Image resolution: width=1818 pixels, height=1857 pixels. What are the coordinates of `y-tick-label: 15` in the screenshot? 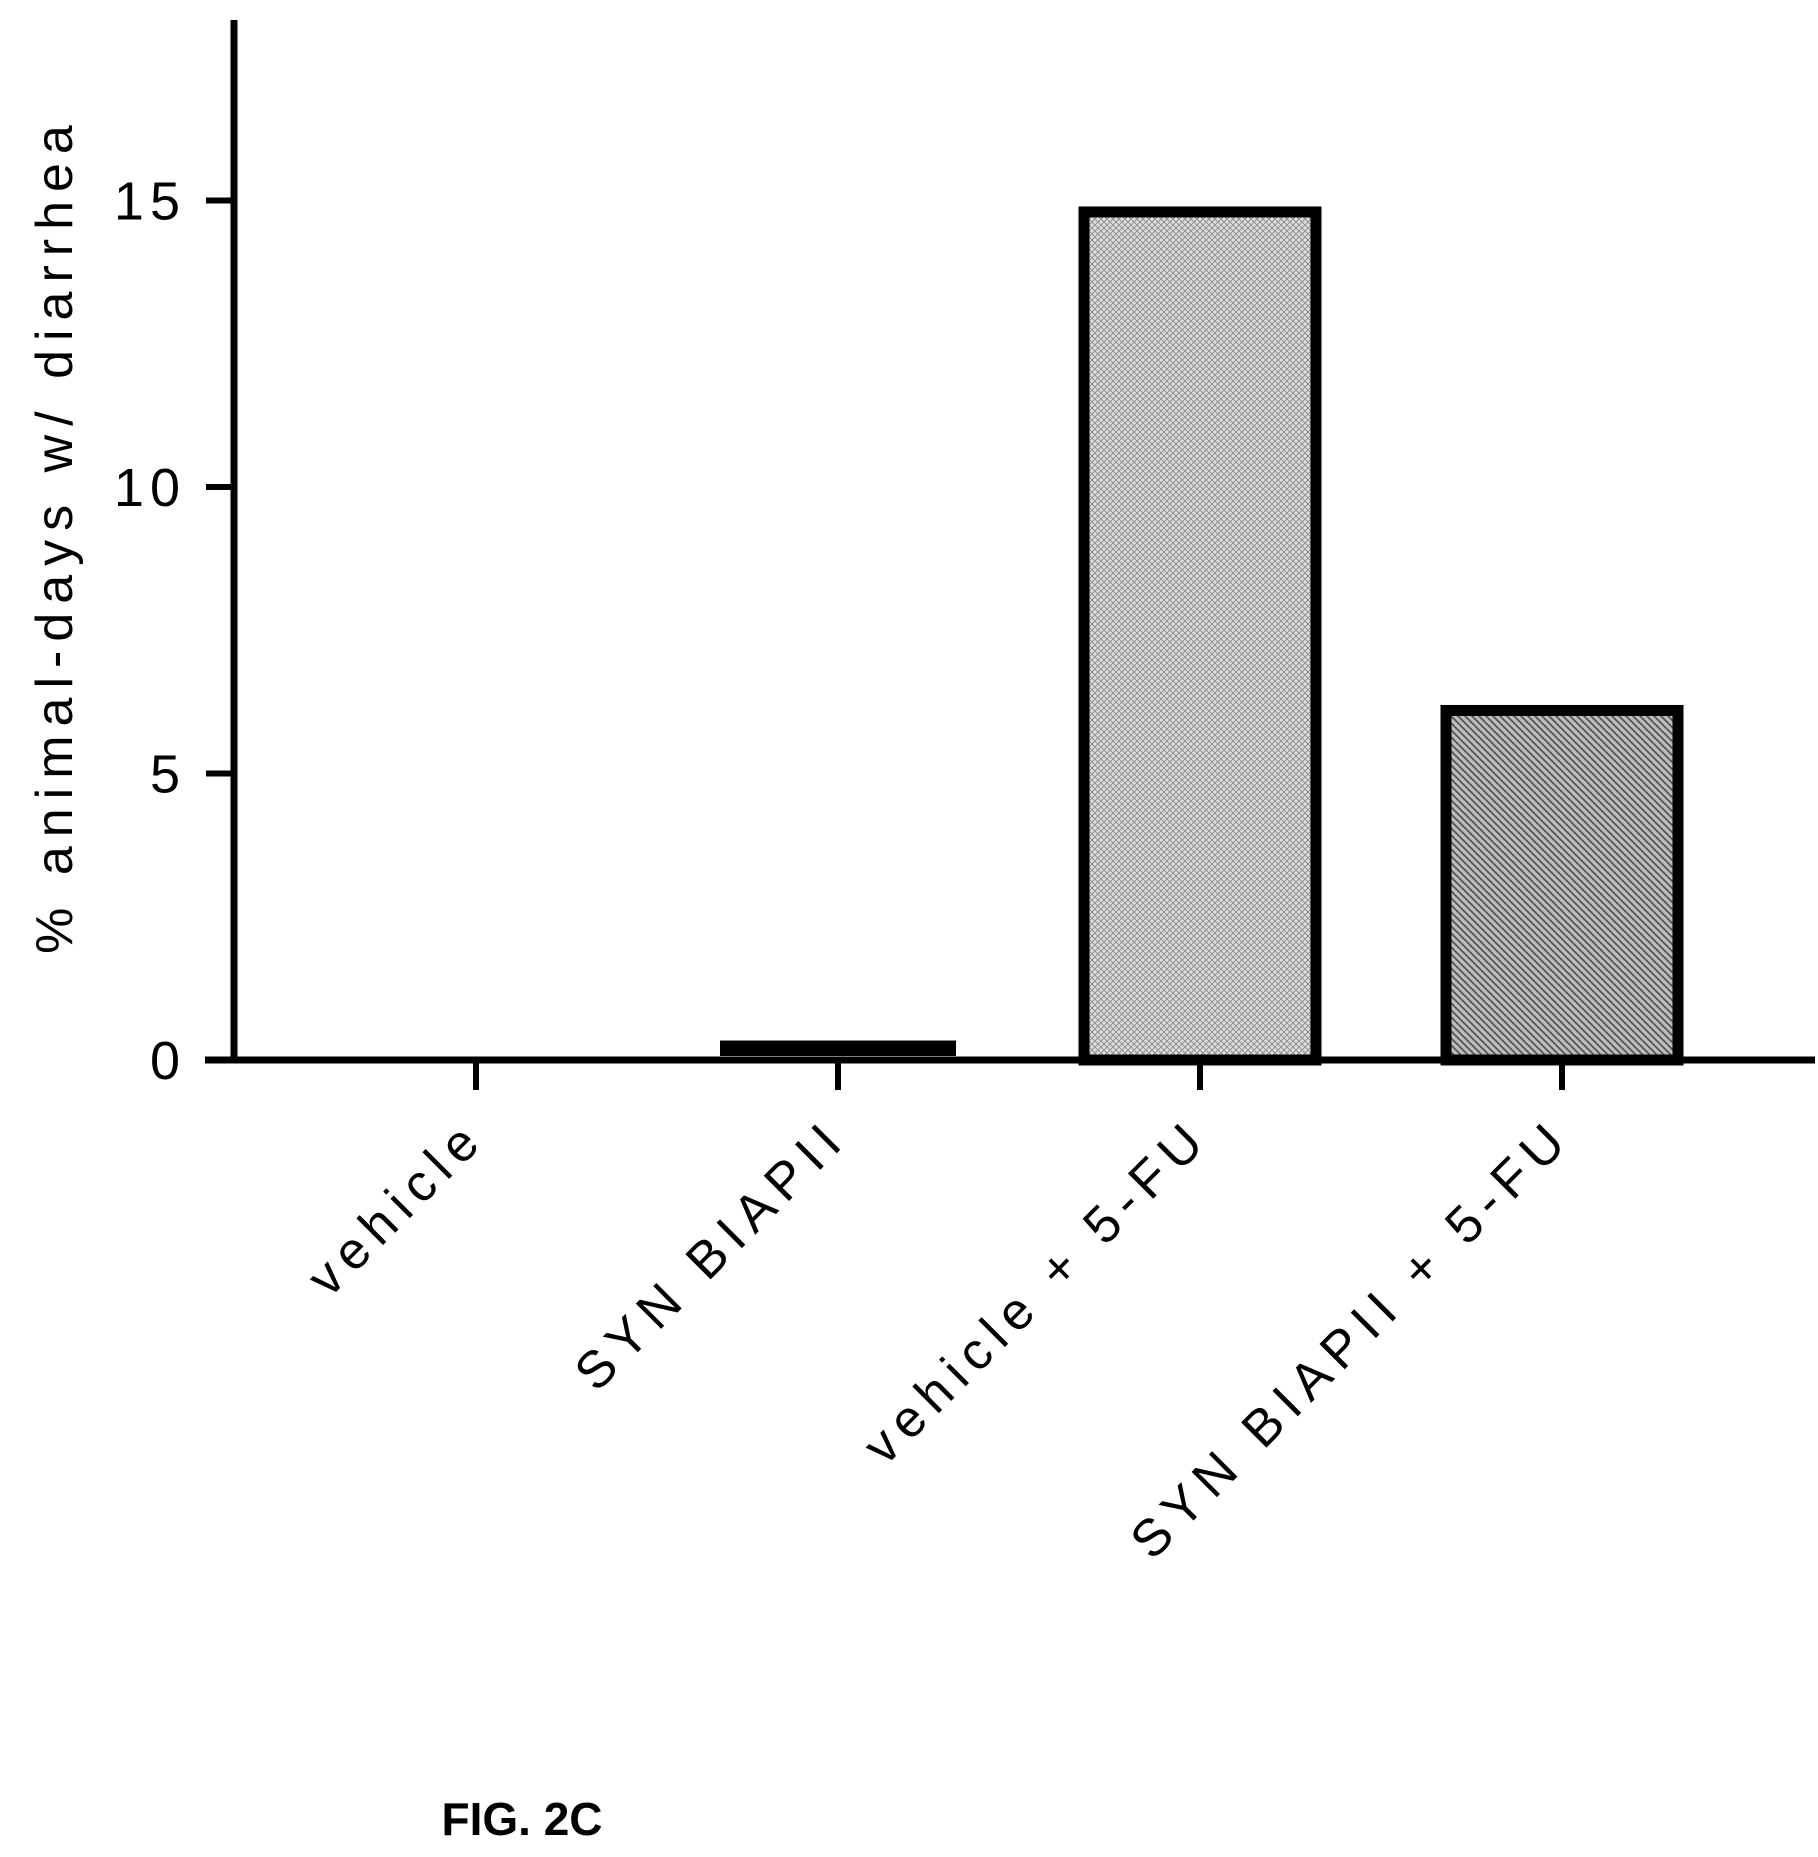 It's located at (150, 202).